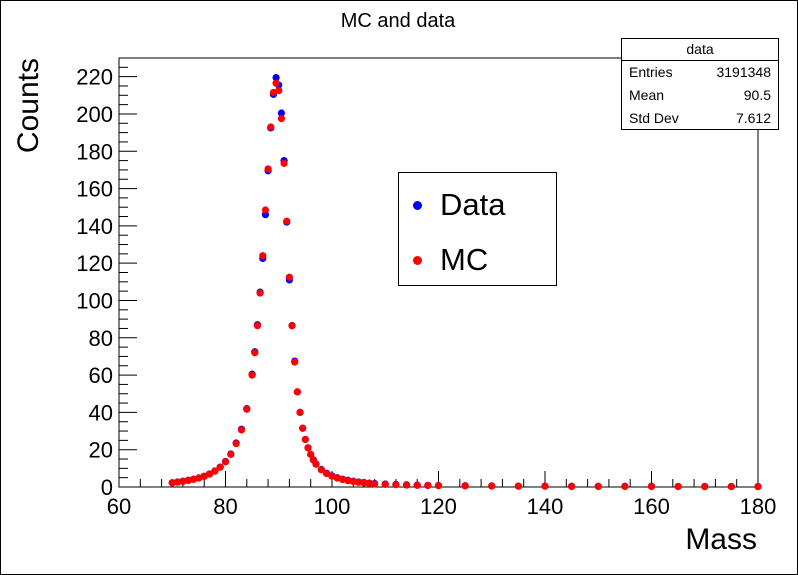 This screenshot has height=575, width=798. Describe the element at coordinates (417, 260) in the screenshot. I see `legend-marker-mc` at that location.